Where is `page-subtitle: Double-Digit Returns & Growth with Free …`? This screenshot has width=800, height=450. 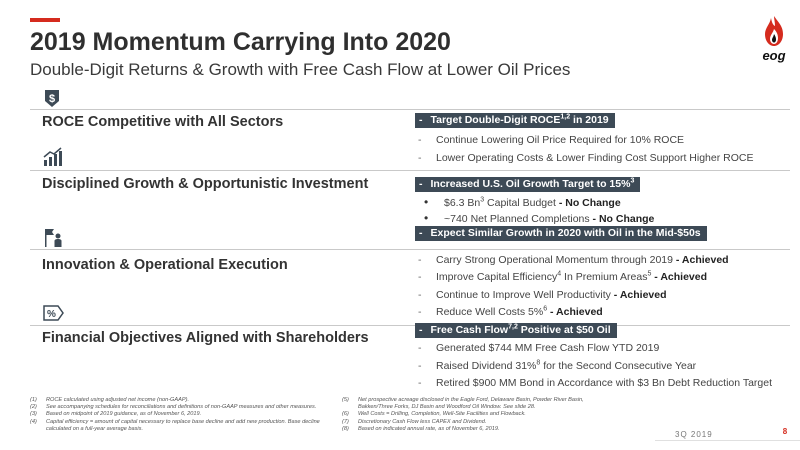 page-subtitle: Double-Digit Returns & Growth with Free … is located at coordinates (300, 69).